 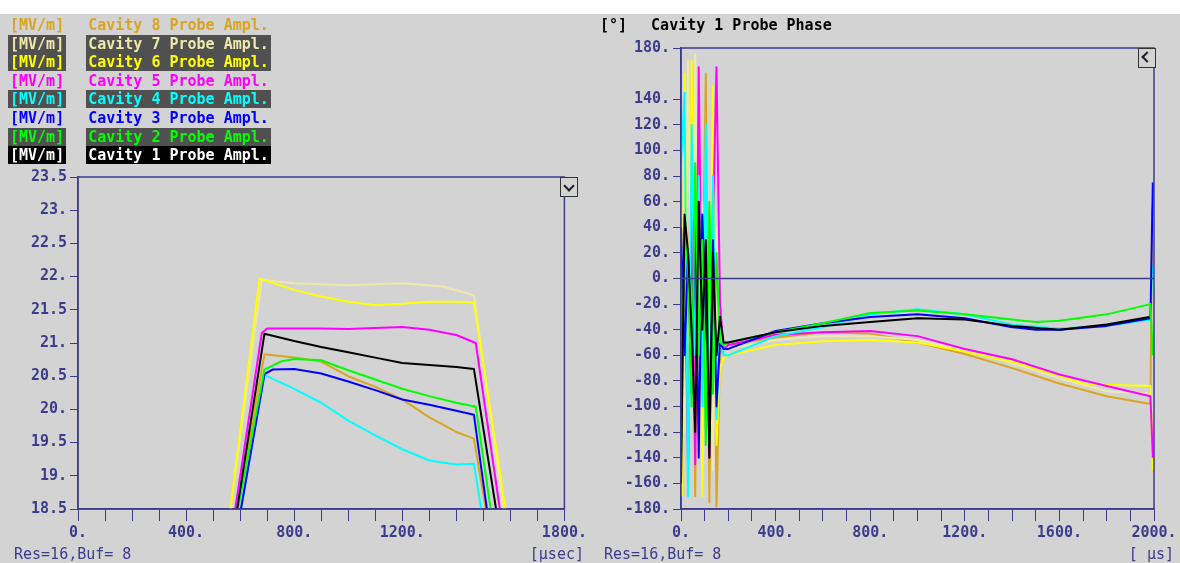 I want to click on y-axis-title: [MV/m], so click(x=37, y=155).